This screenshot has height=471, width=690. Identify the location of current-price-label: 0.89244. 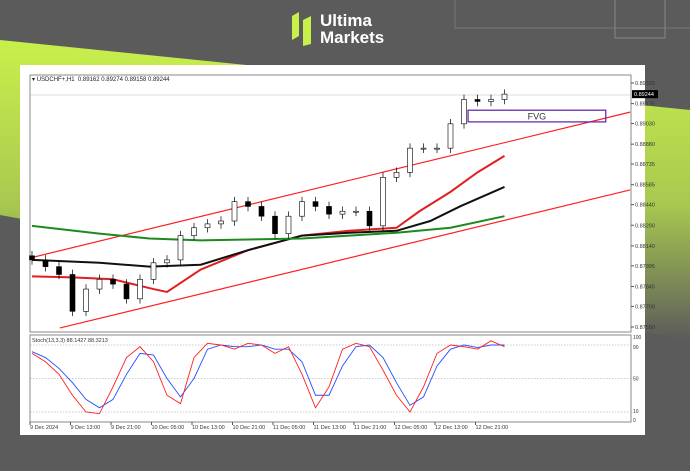
(644, 95).